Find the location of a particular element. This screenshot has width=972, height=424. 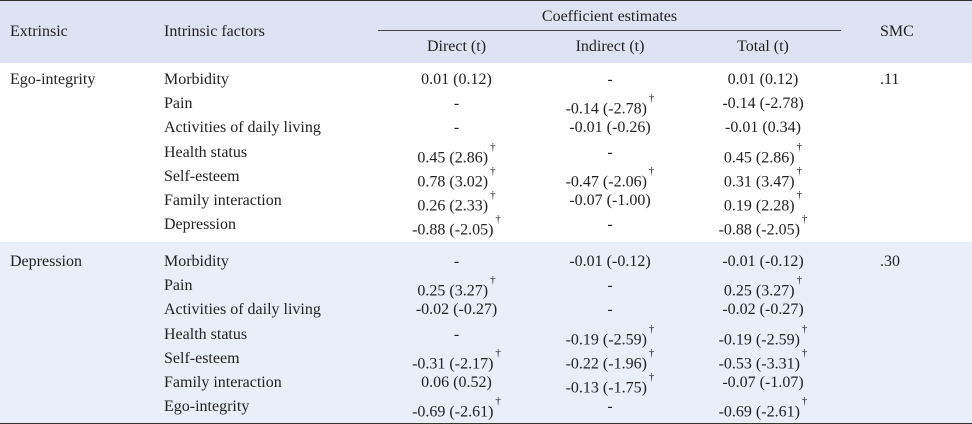

total-cell-text: -0.01 (0.34) is located at coordinates (763, 128).